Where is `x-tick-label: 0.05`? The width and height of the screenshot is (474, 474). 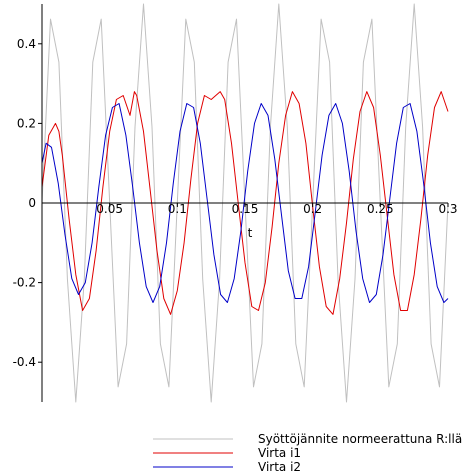
x-tick-label: 0.05 is located at coordinates (109, 209).